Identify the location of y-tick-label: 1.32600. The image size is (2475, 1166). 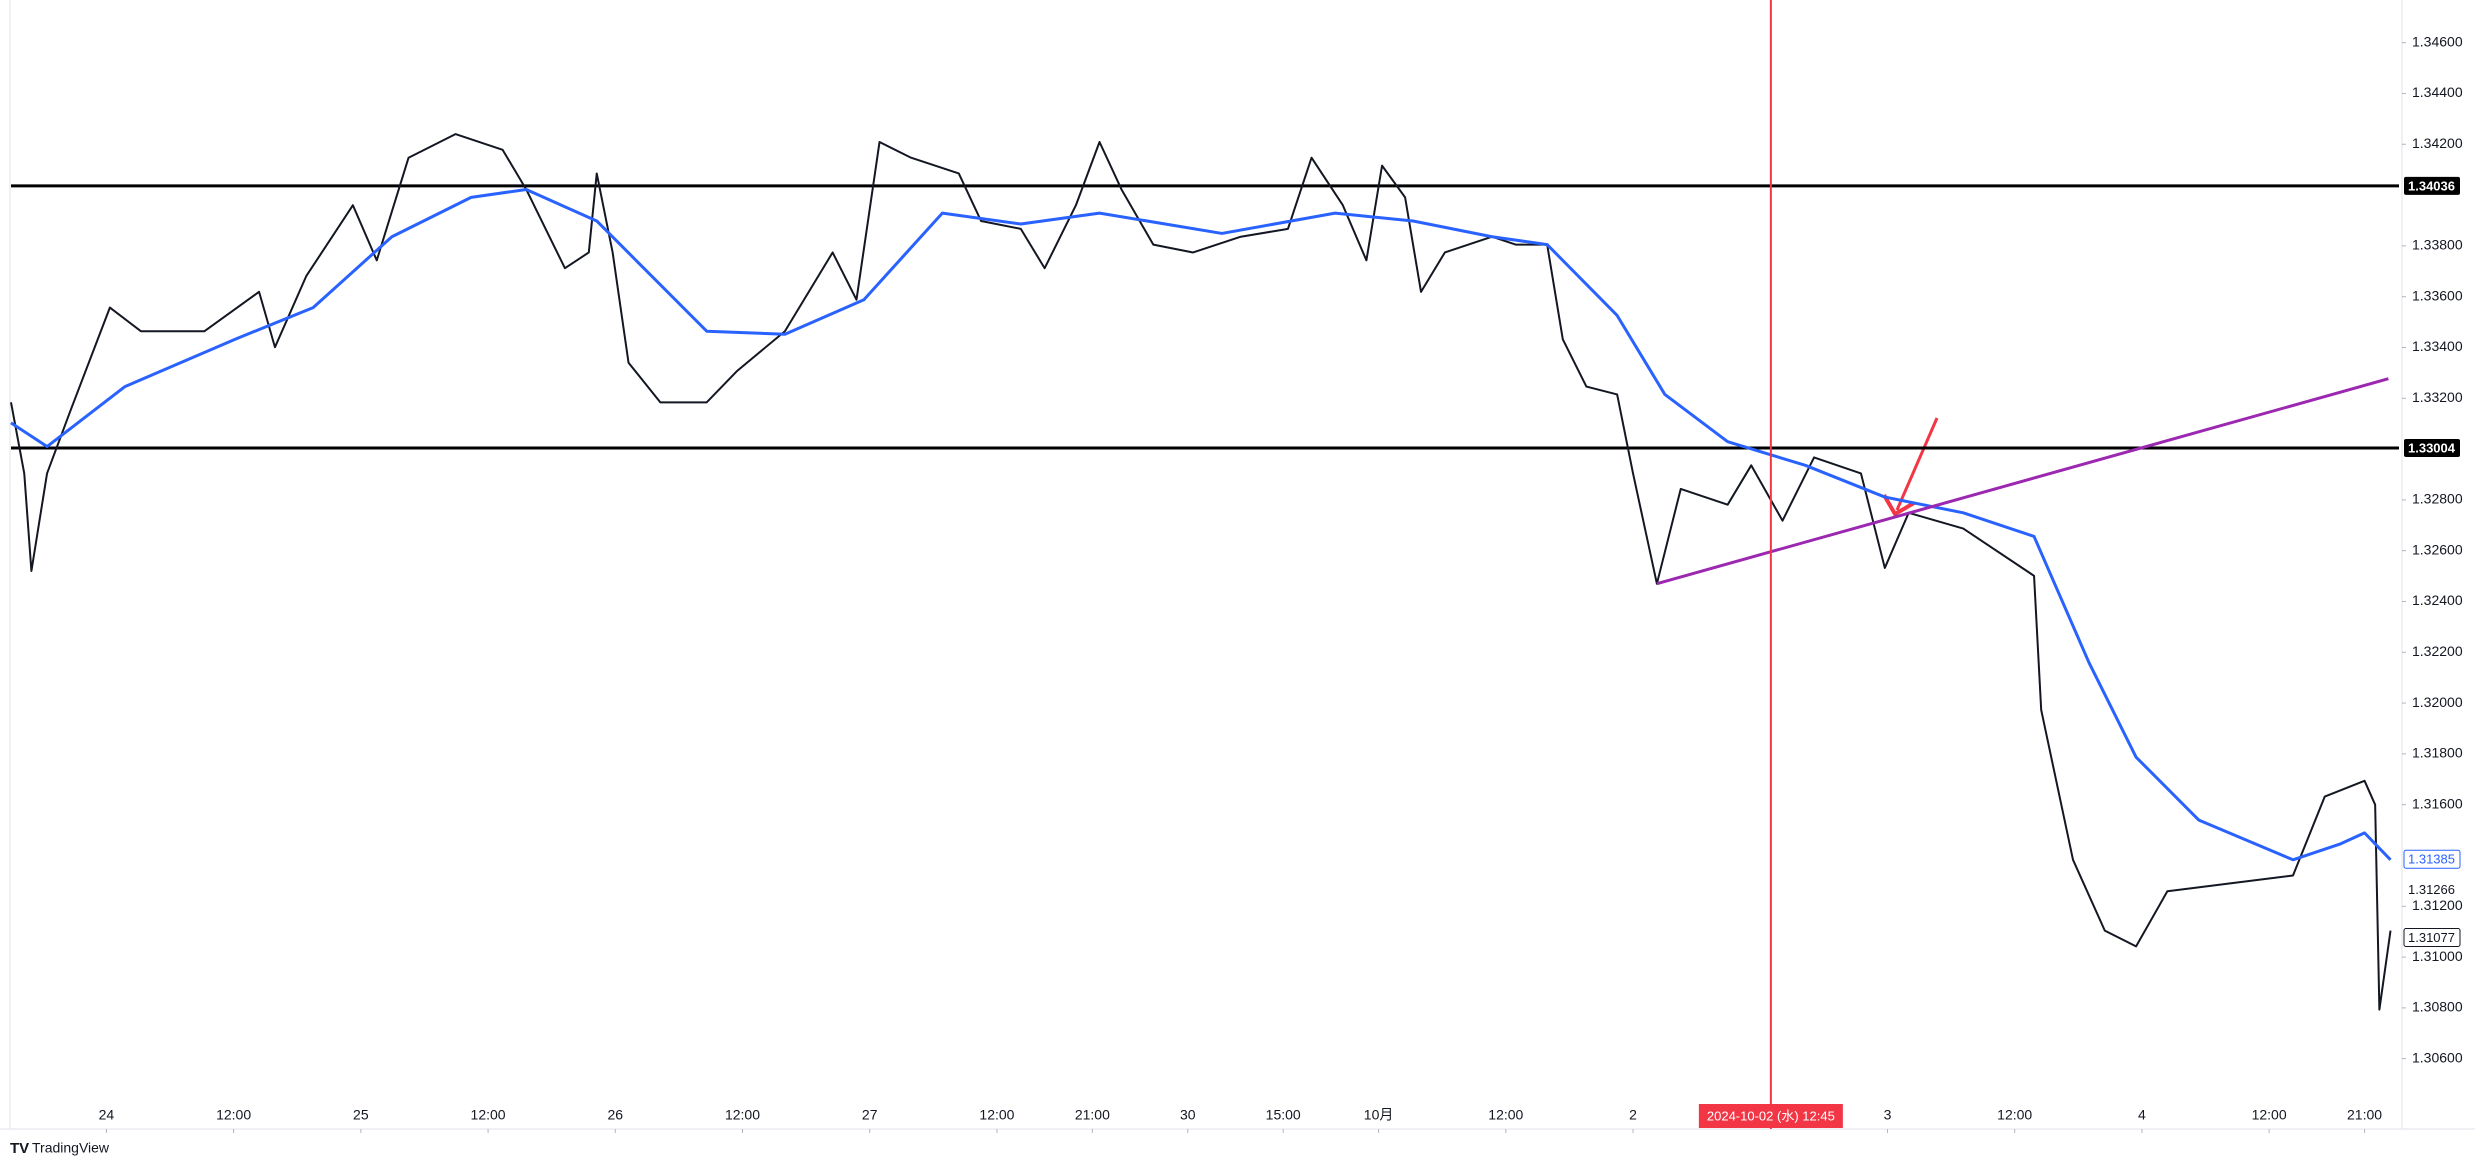
(2437, 549).